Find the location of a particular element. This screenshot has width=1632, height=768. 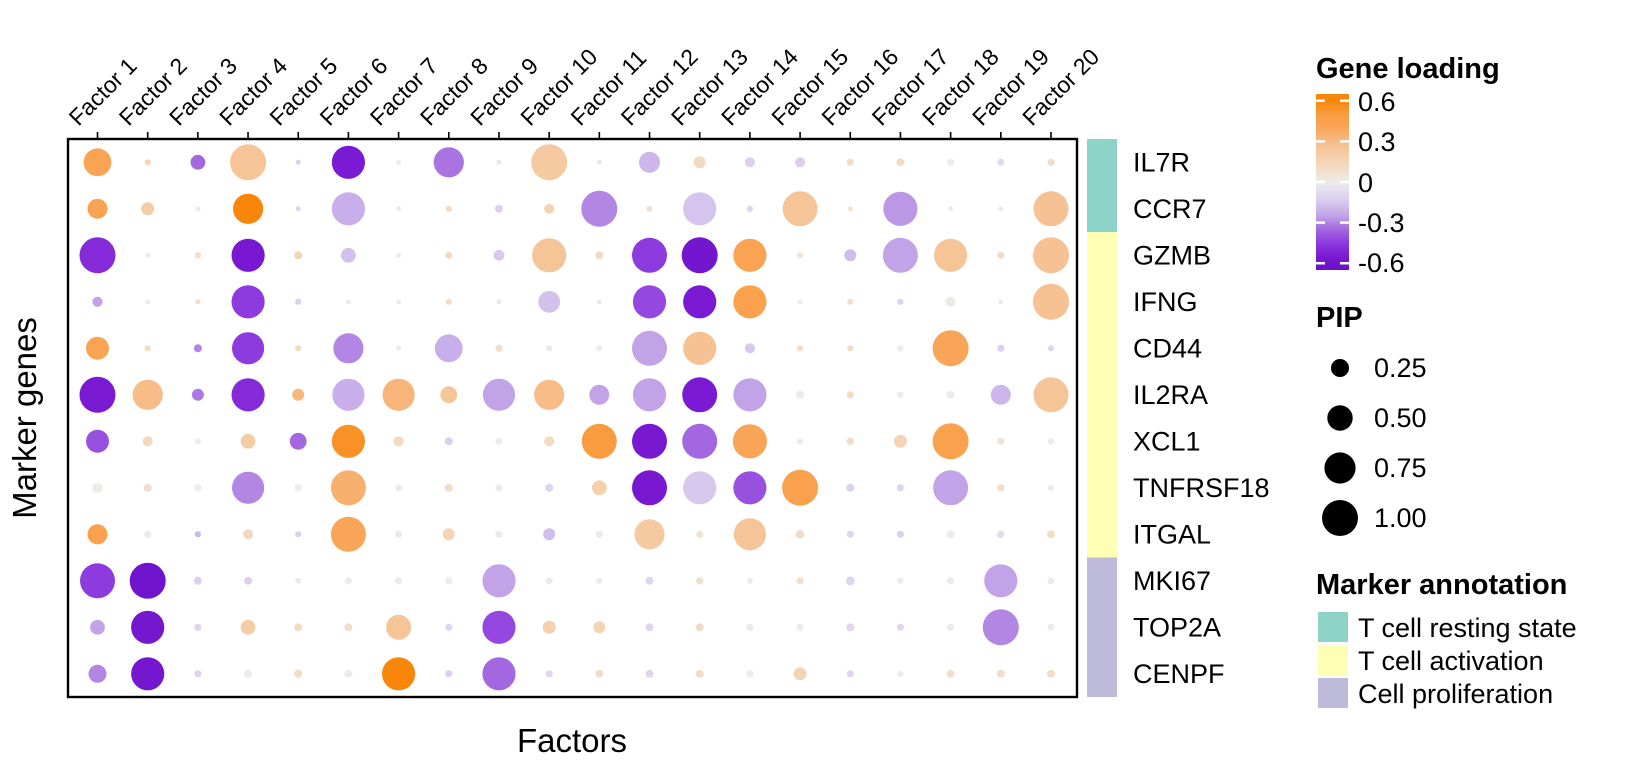

annotation-swatch-proliferation is located at coordinates (1333, 693).